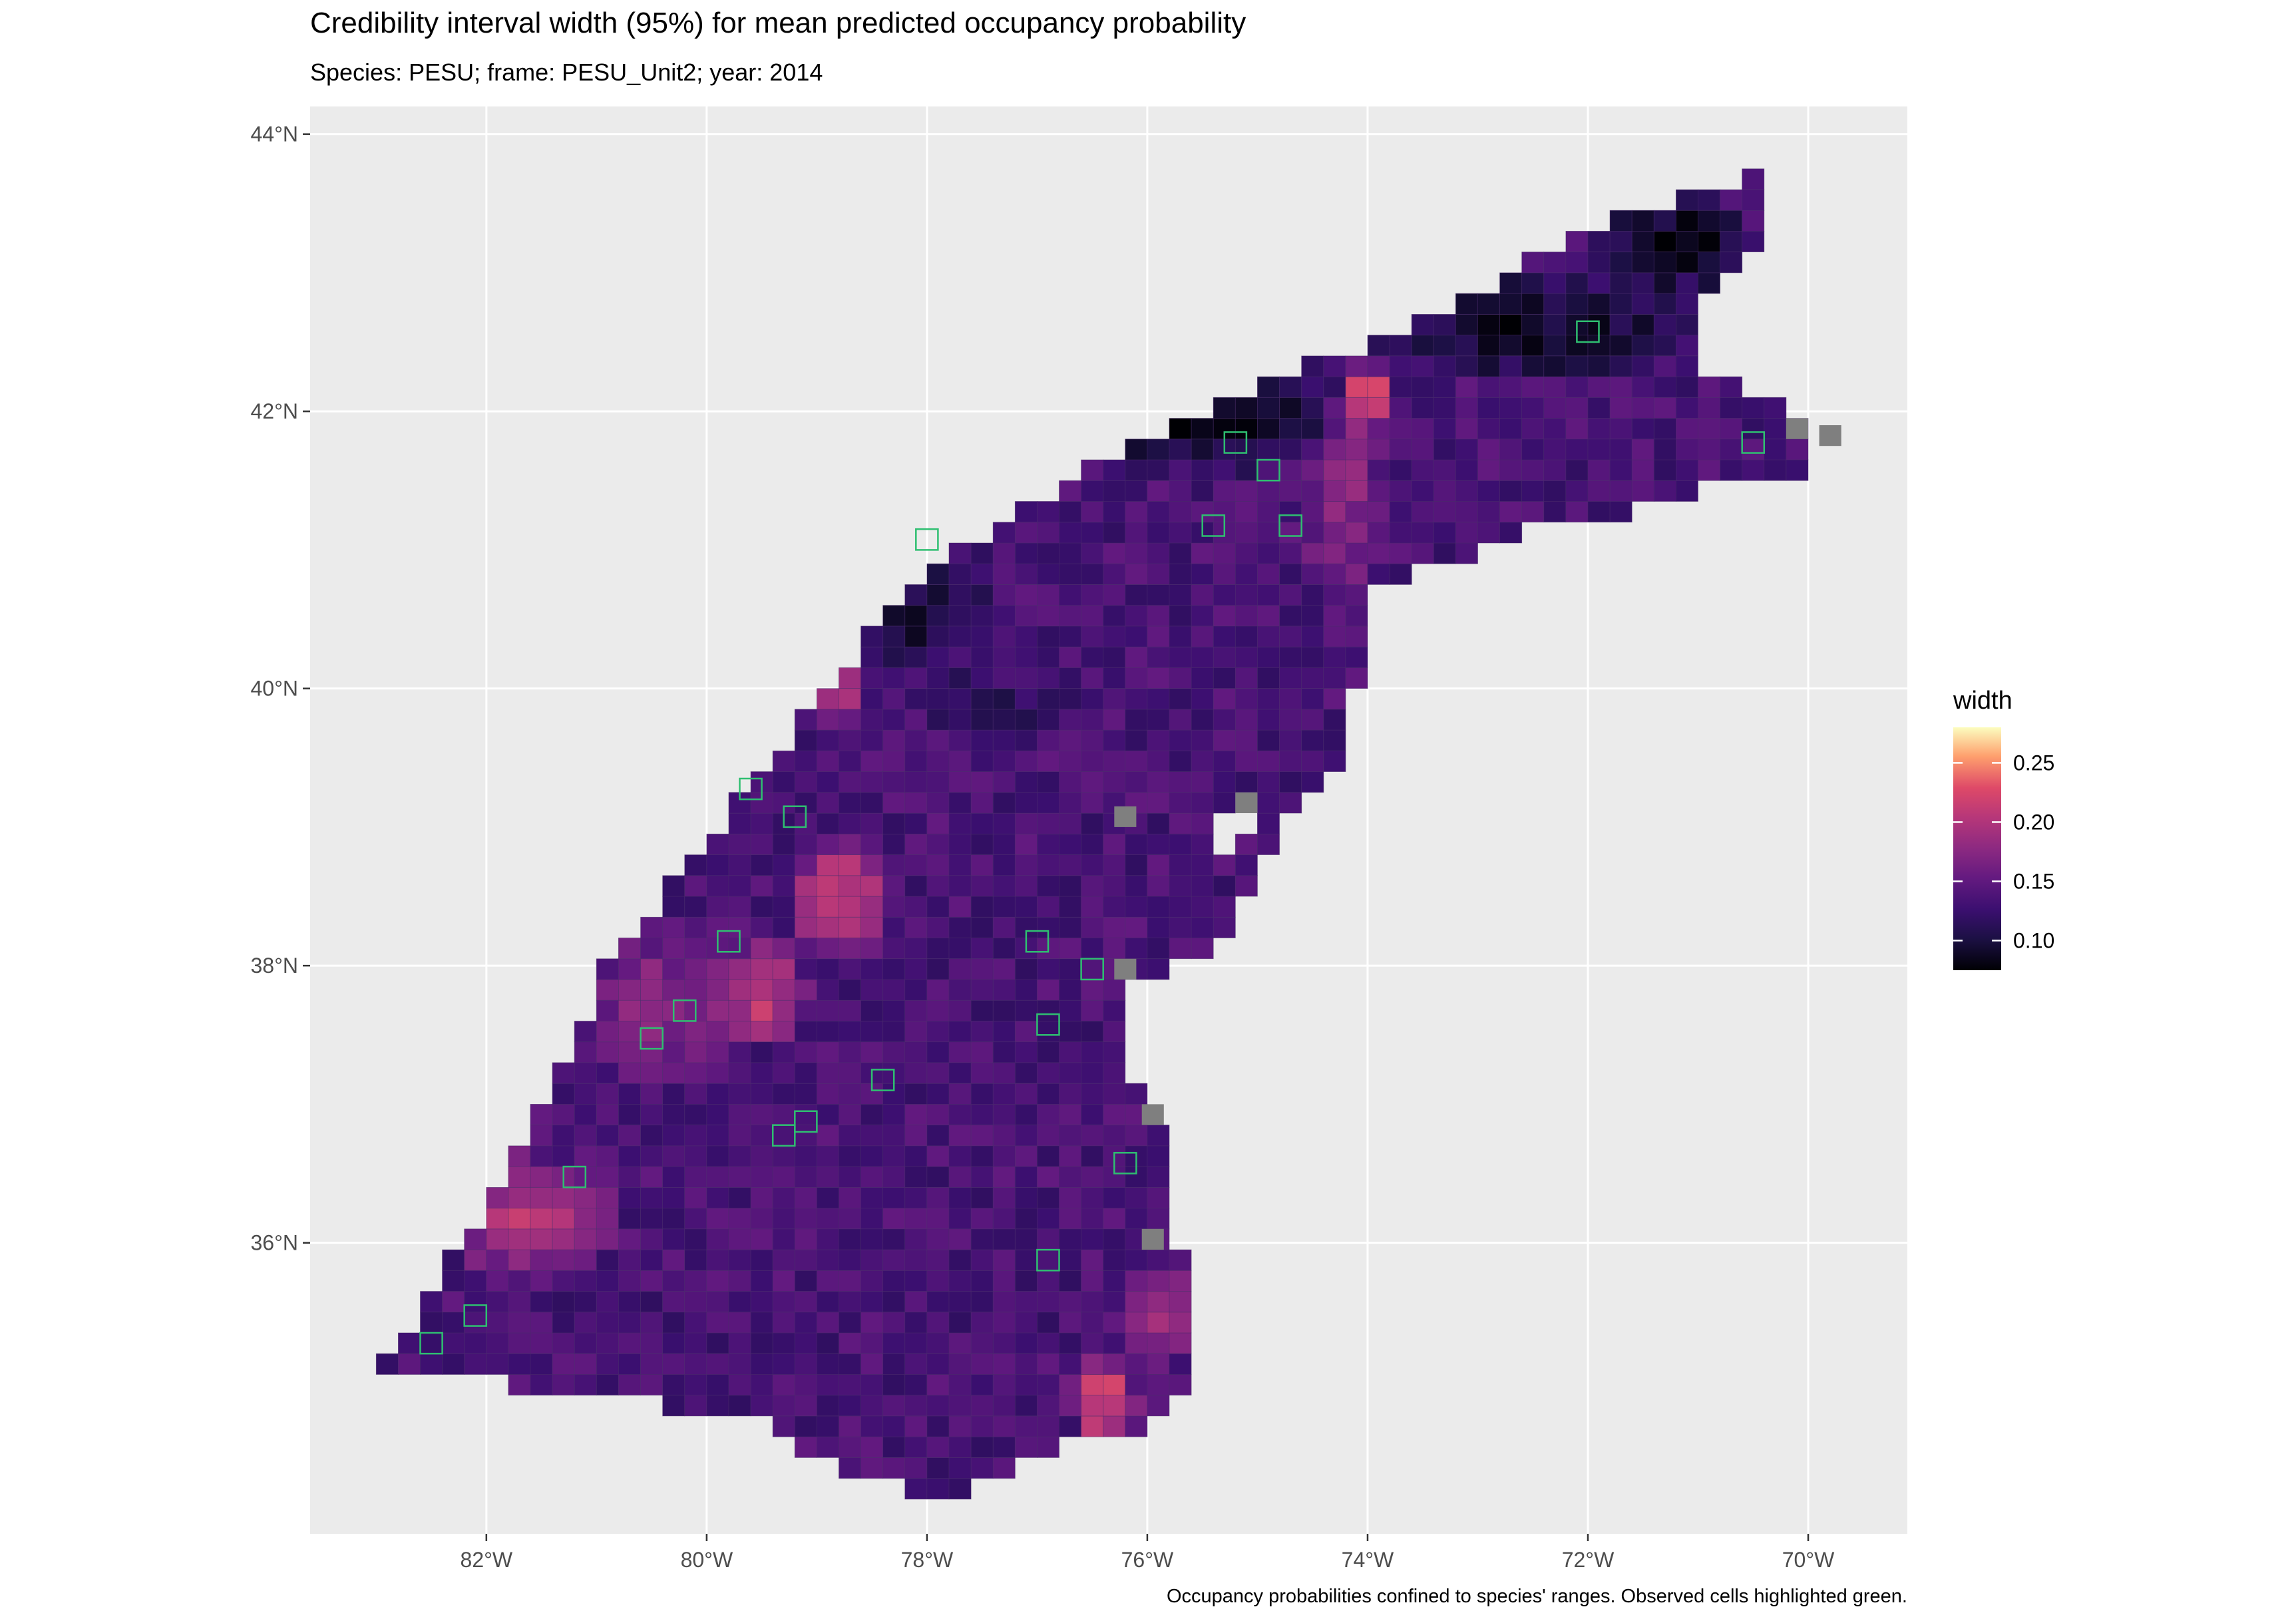 This screenshot has width=2296, height=1615. Describe the element at coordinates (1246, 802) in the screenshot. I see `missing-cell` at that location.